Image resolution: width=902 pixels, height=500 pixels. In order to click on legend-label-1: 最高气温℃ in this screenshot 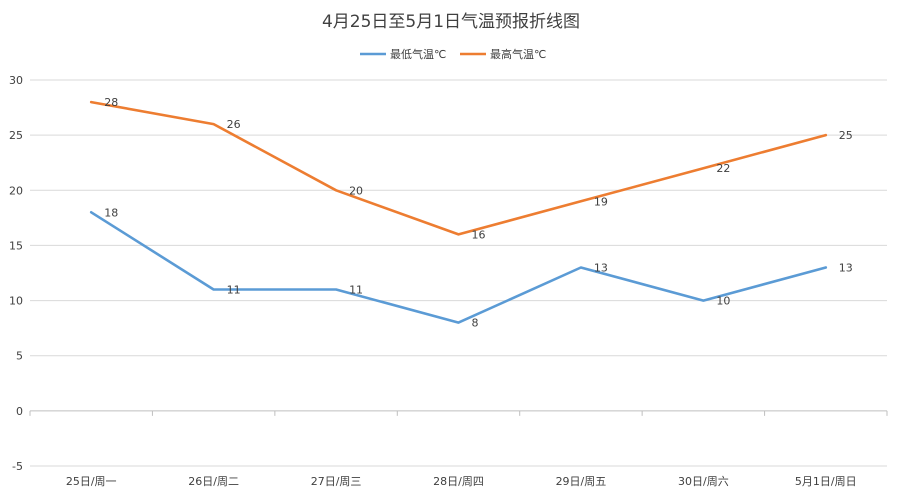, I will do `click(518, 54)`.